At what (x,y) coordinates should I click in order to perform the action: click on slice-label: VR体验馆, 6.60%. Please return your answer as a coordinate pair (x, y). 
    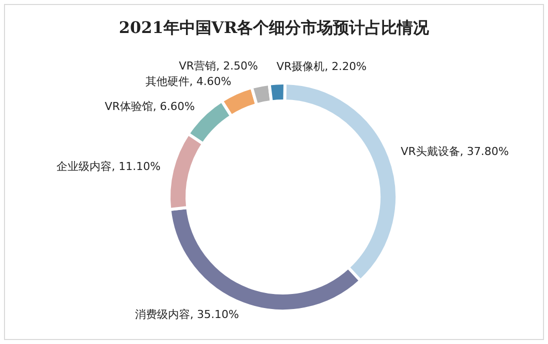
    Looking at the image, I should click on (149, 106).